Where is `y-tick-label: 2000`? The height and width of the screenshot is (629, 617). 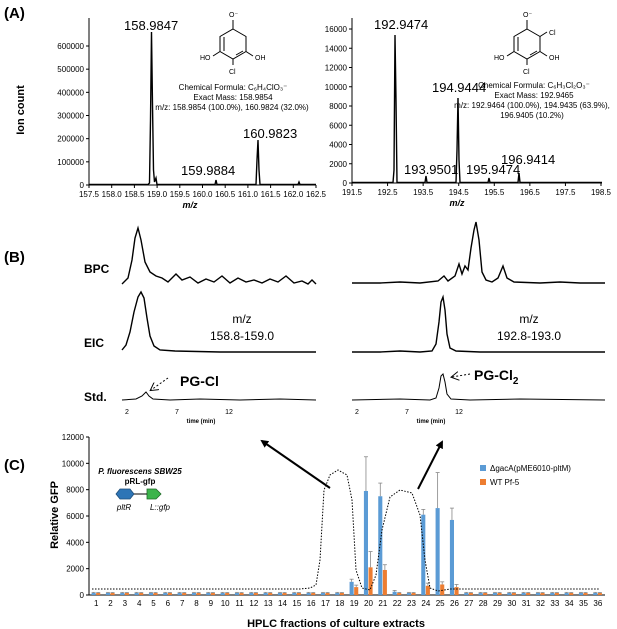 y-tick-label: 2000 is located at coordinates (338, 164).